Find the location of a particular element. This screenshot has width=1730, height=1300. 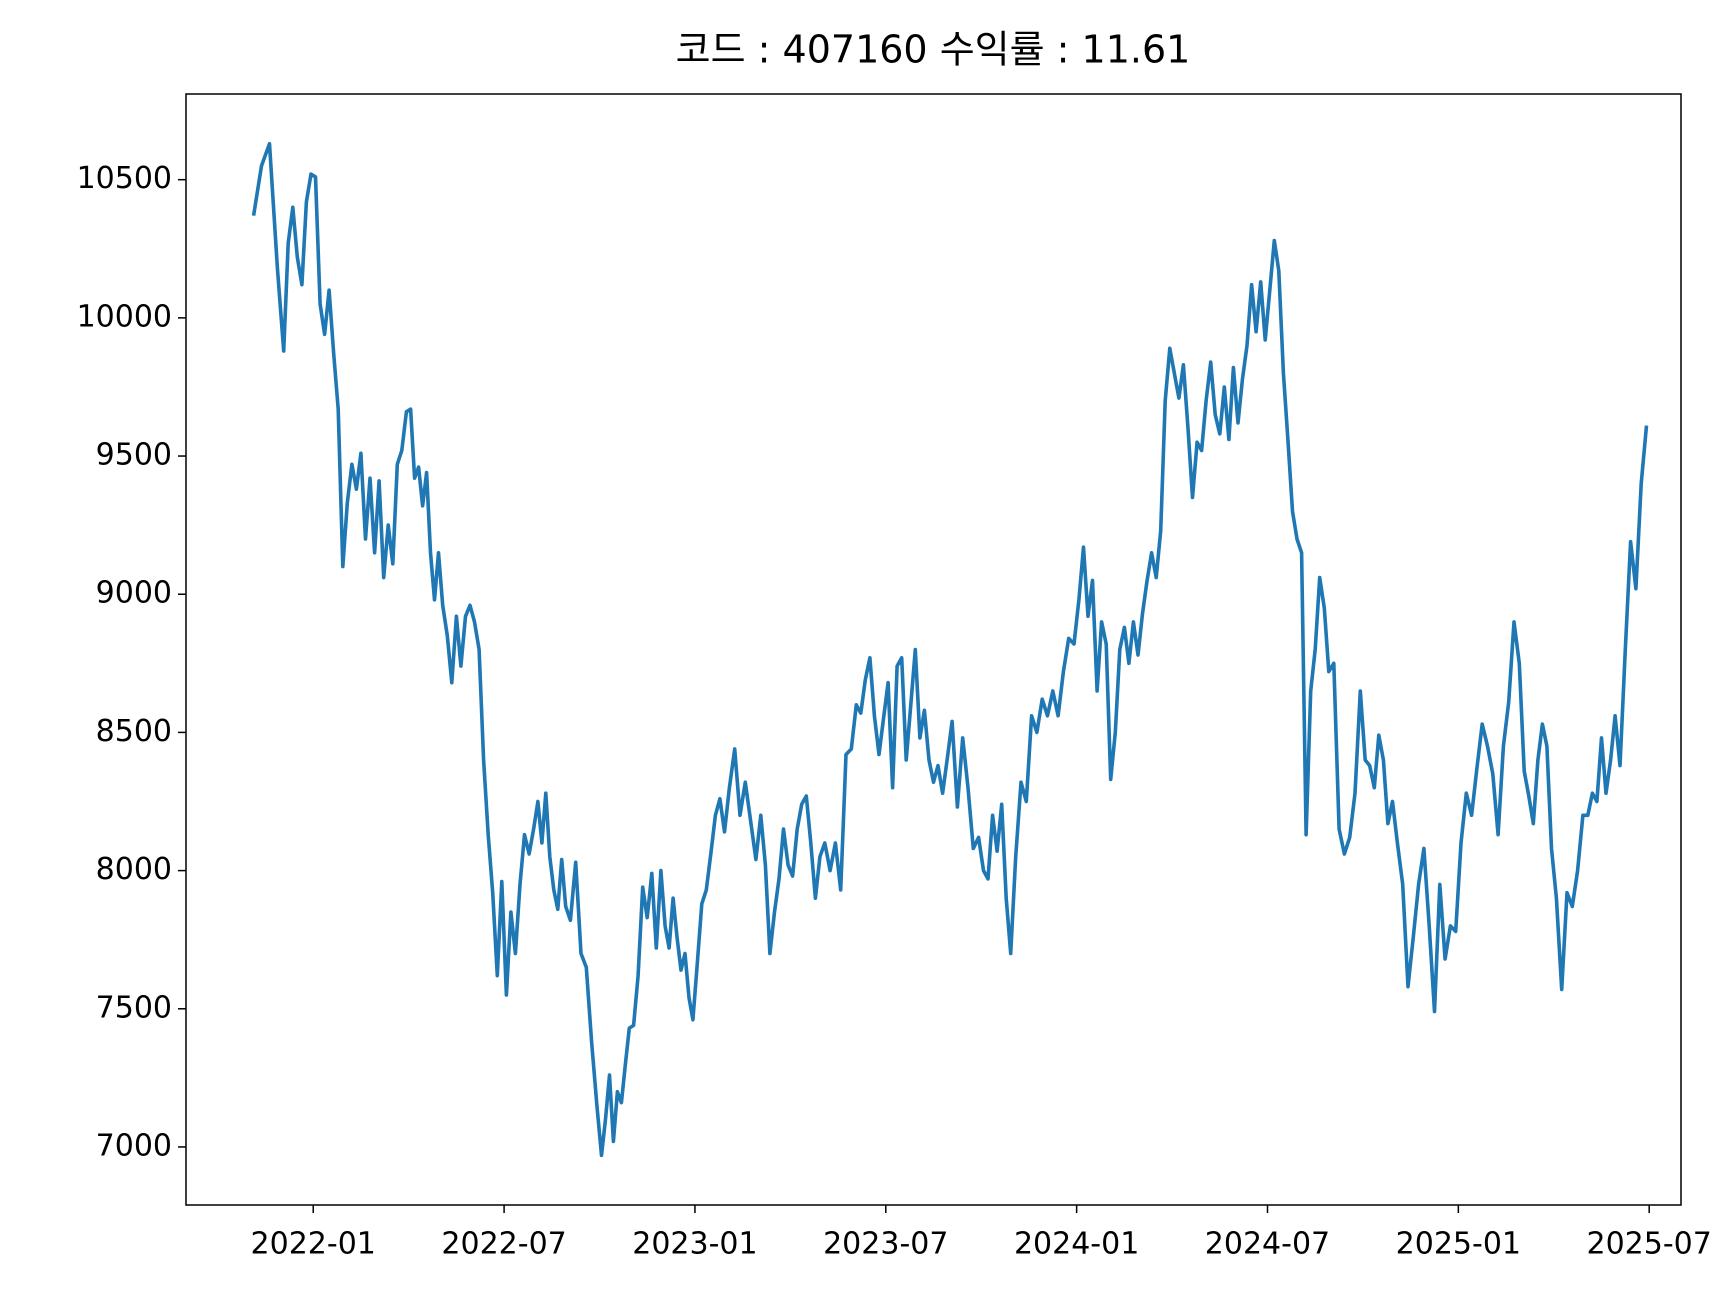

chart-title: 코드 : 407160 수익률 : 11.61 is located at coordinates (933, 50).